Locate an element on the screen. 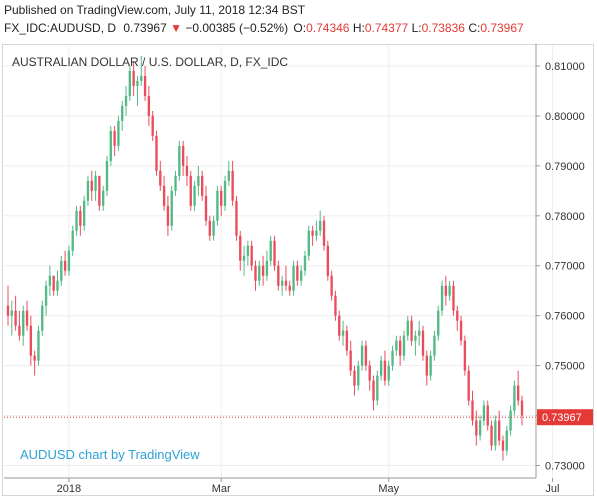 The height and width of the screenshot is (500, 597). x-tick-label: Mar is located at coordinates (221, 489).